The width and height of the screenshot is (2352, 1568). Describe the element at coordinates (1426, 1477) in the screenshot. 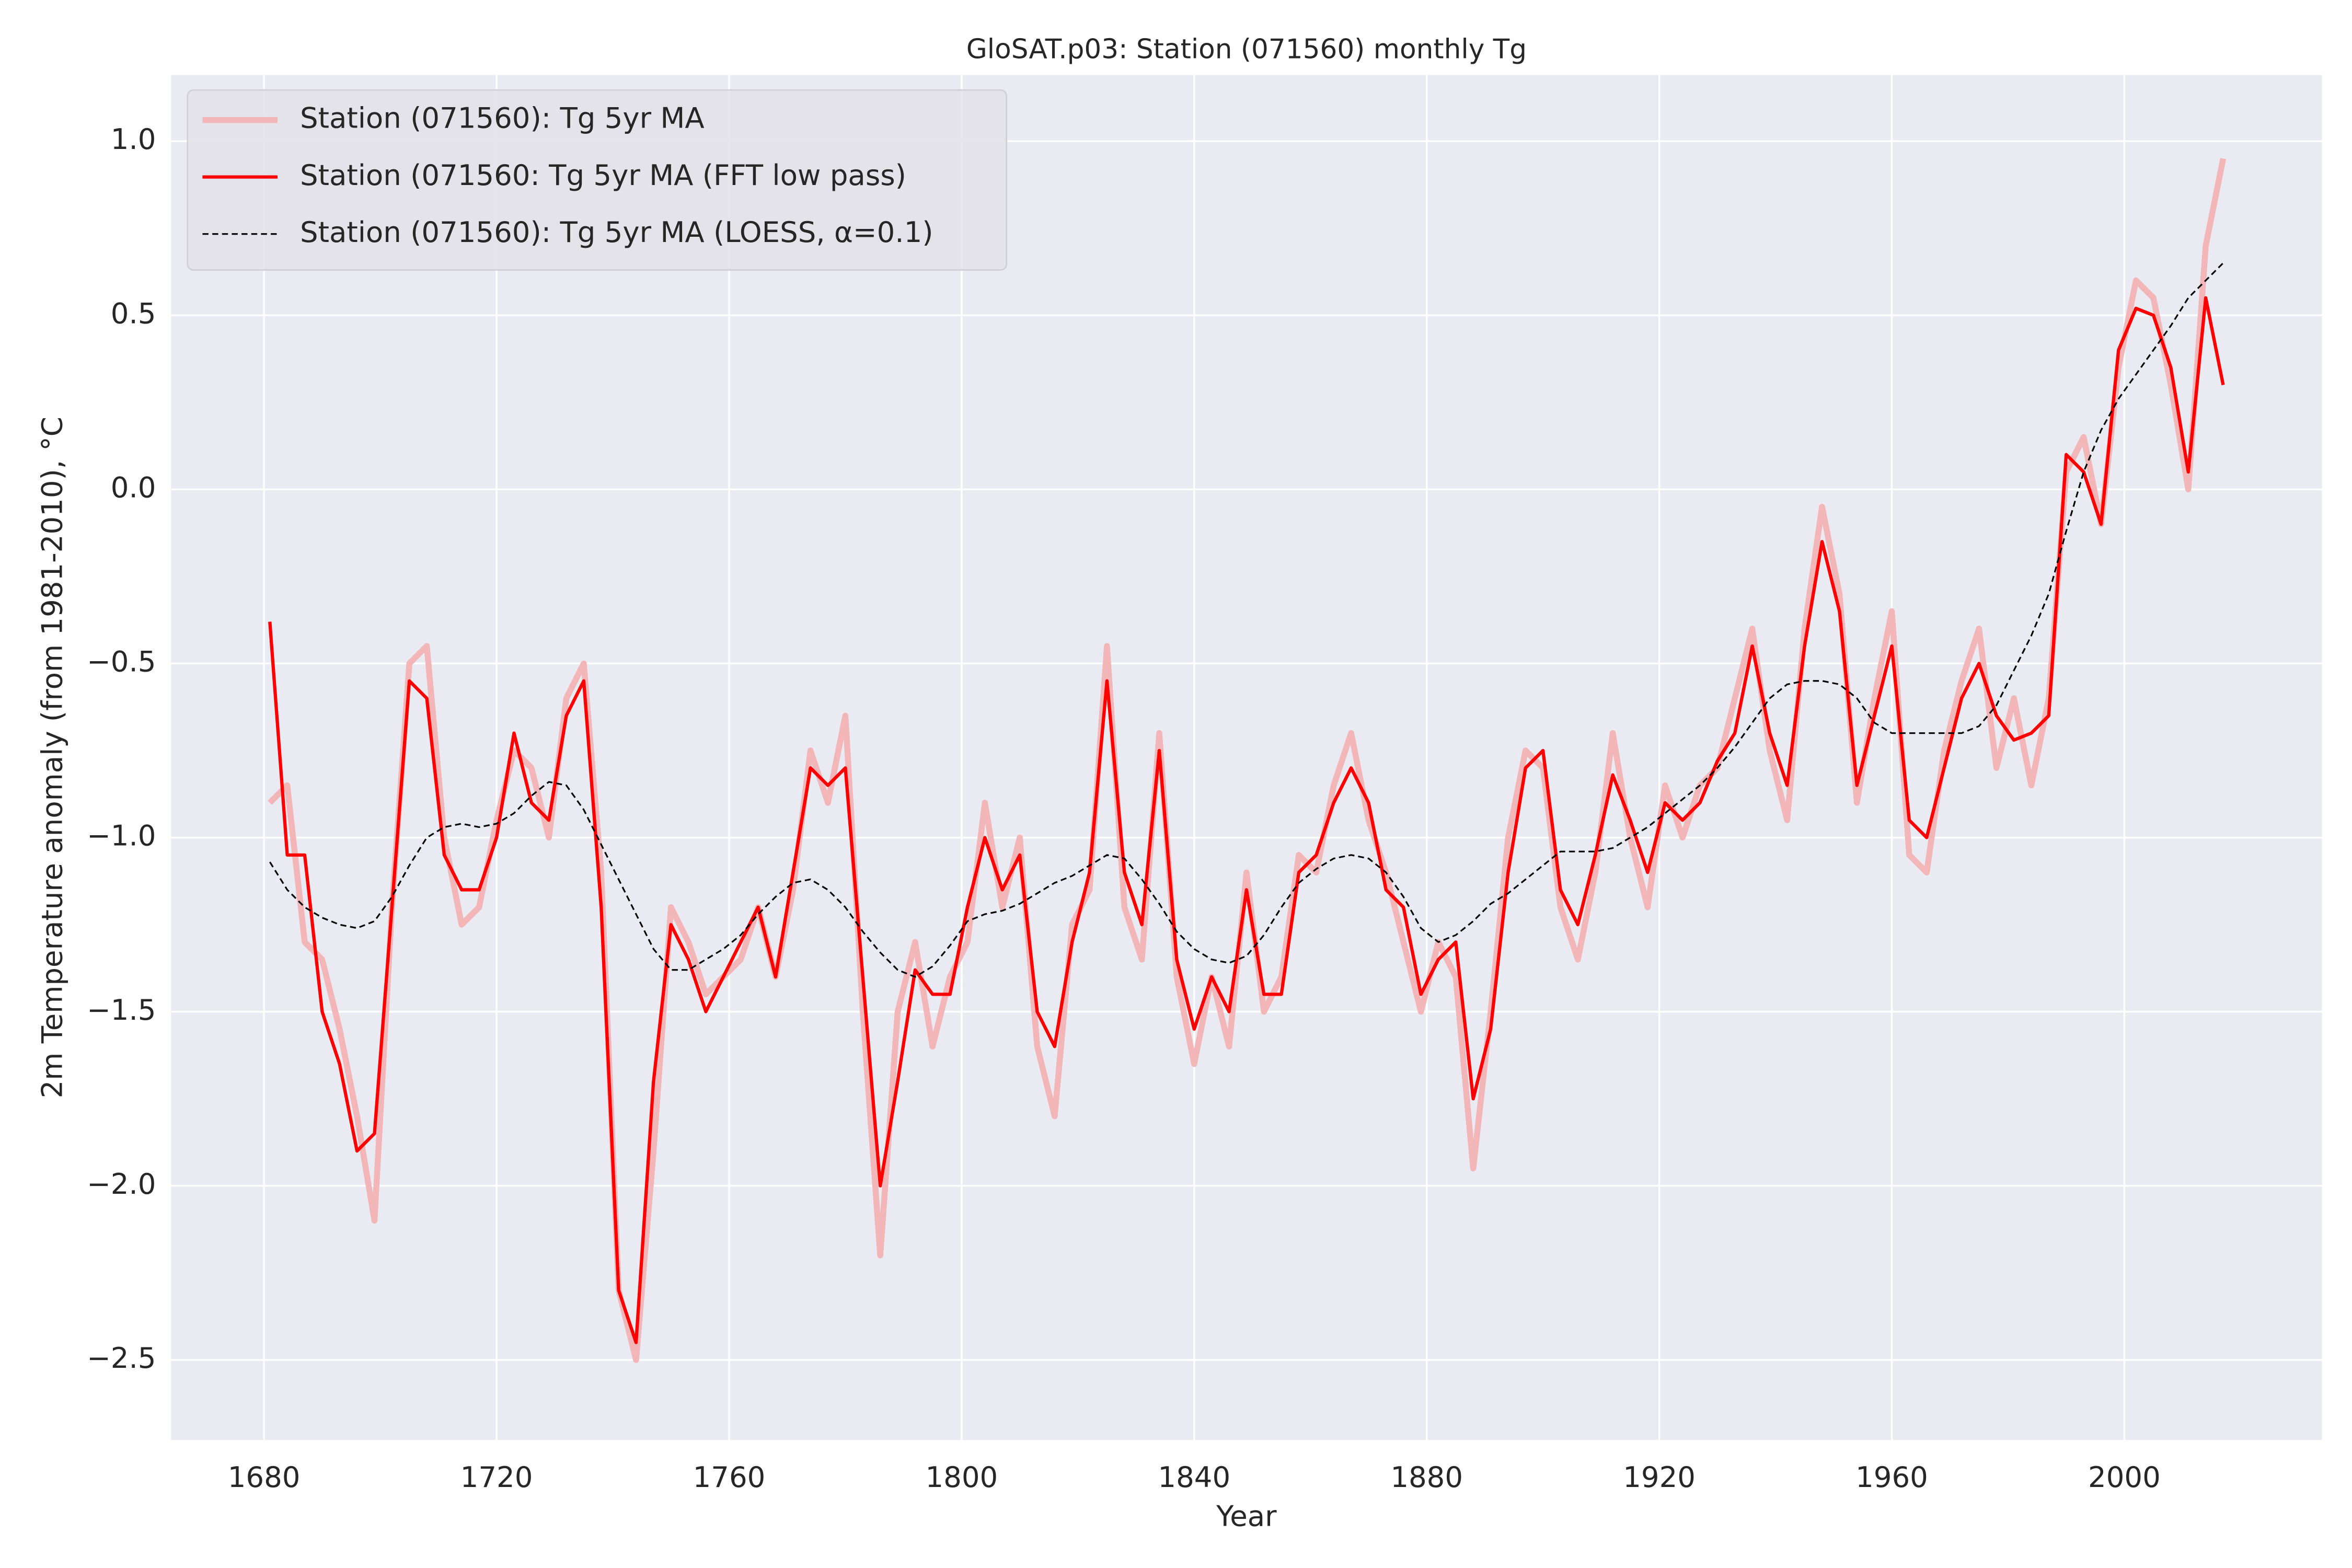

I see `x-tick-label: 1880` at that location.